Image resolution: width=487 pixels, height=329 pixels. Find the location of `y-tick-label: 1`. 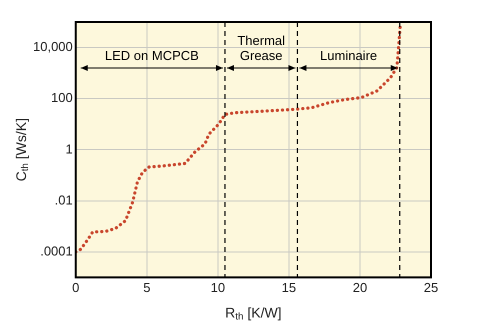

y-tick-label: 1 is located at coordinates (69, 148).